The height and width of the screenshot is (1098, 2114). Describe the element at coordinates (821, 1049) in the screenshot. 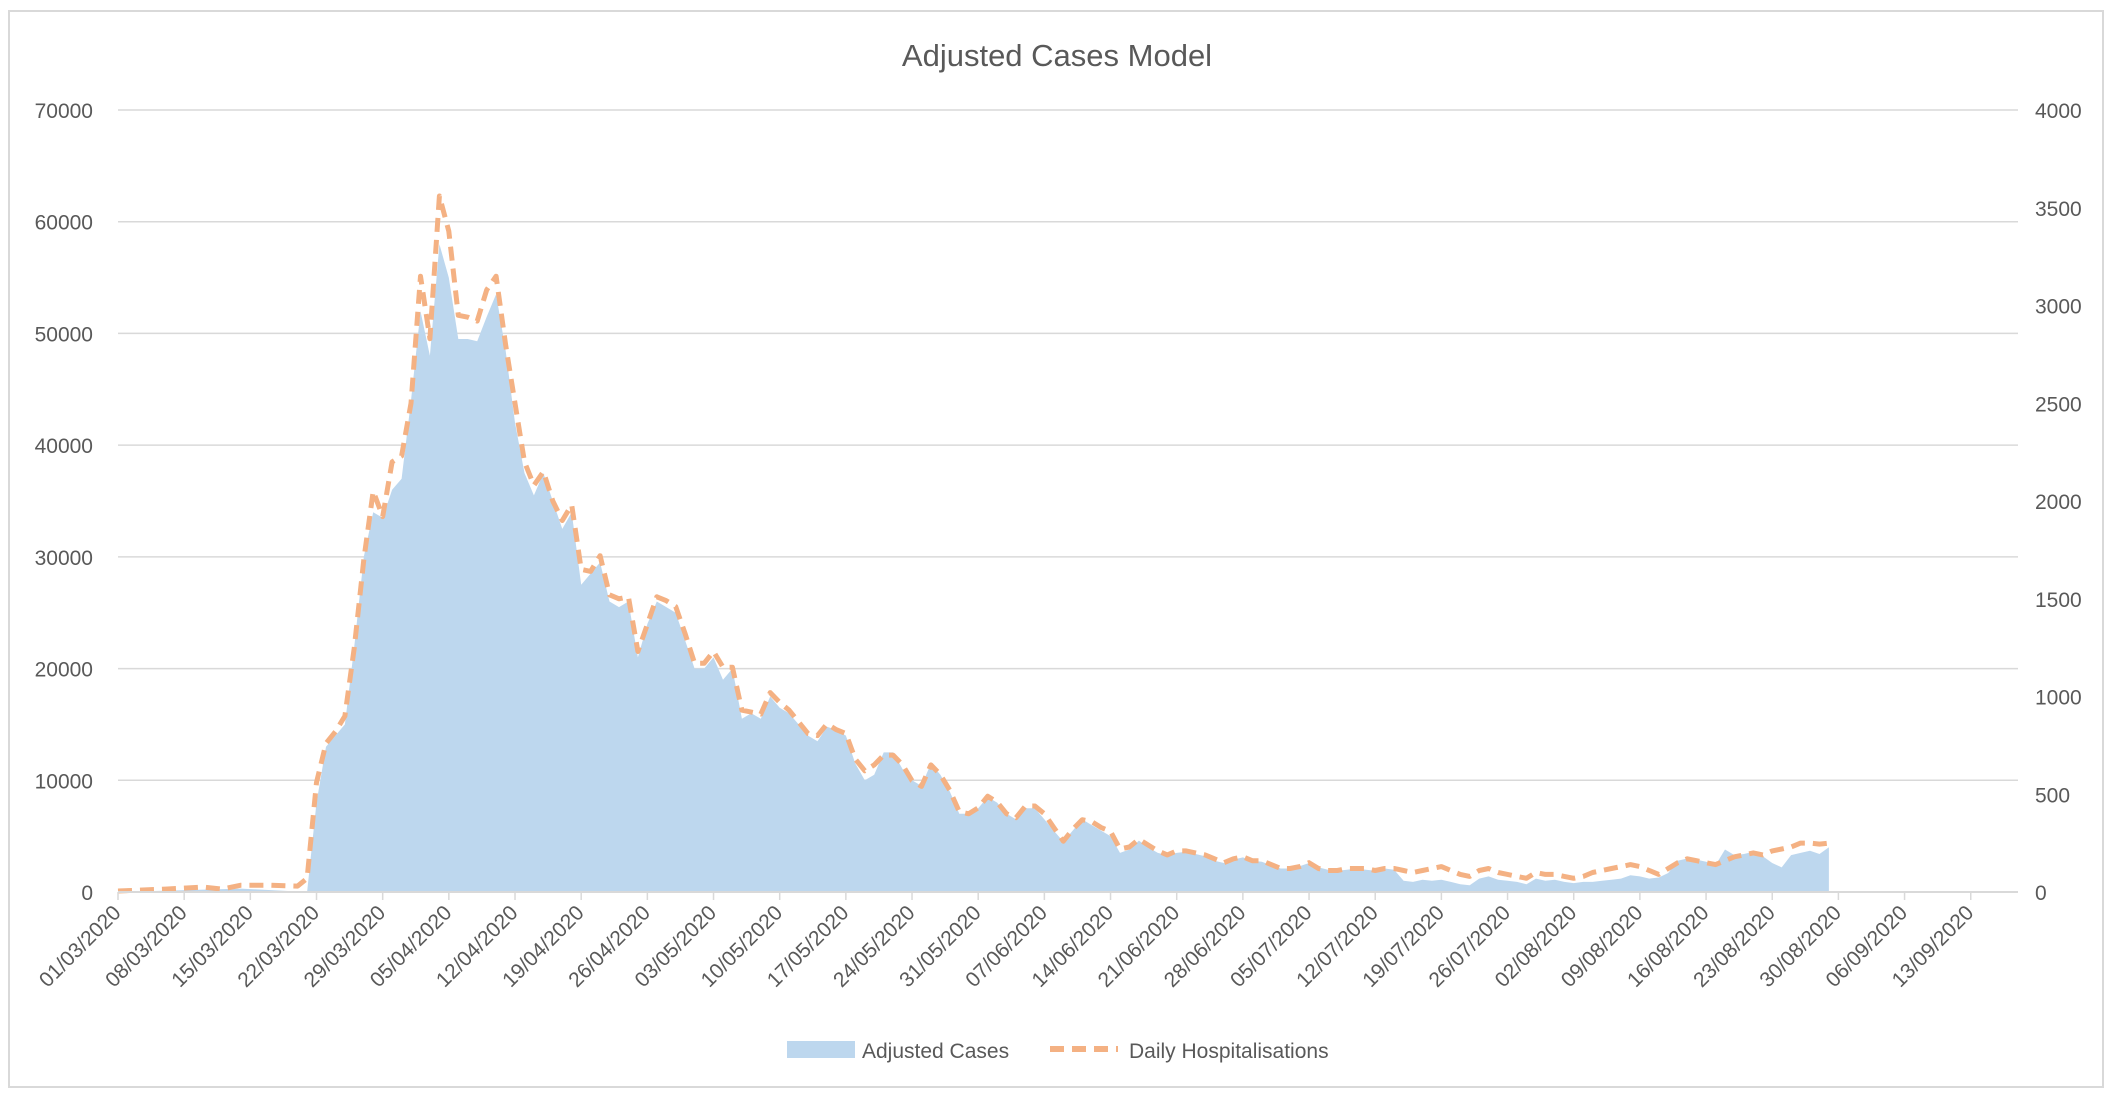

I see `legend-swatch-adjusted-cases` at that location.